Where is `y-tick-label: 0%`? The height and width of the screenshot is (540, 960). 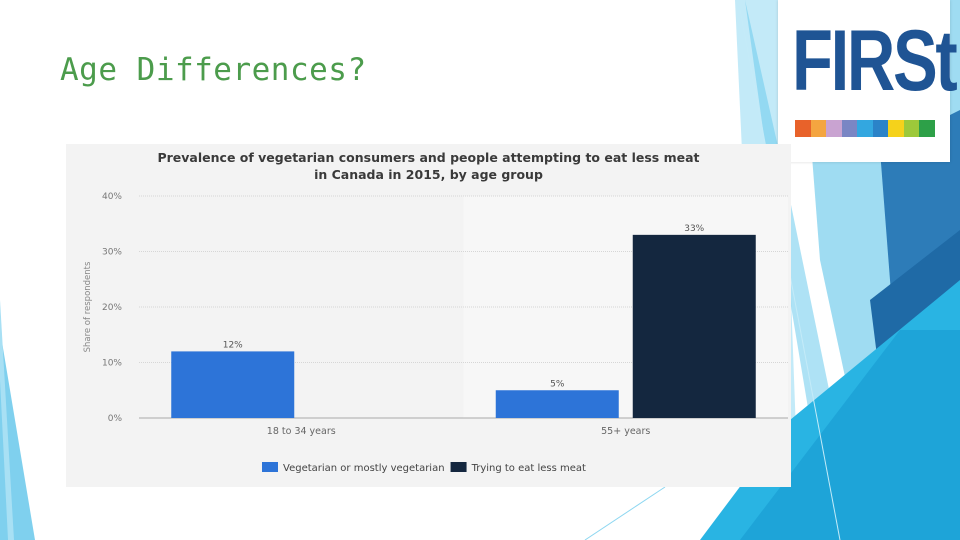 y-tick-label: 0% is located at coordinates (115, 419).